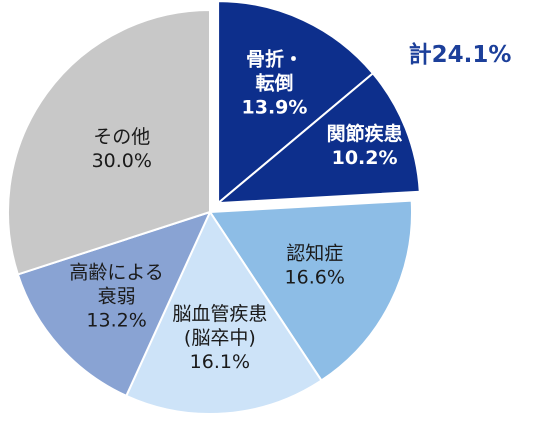  What do you see at coordinates (220, 362) in the screenshot?
I see `slice-value-3: 16.1%` at bounding box center [220, 362].